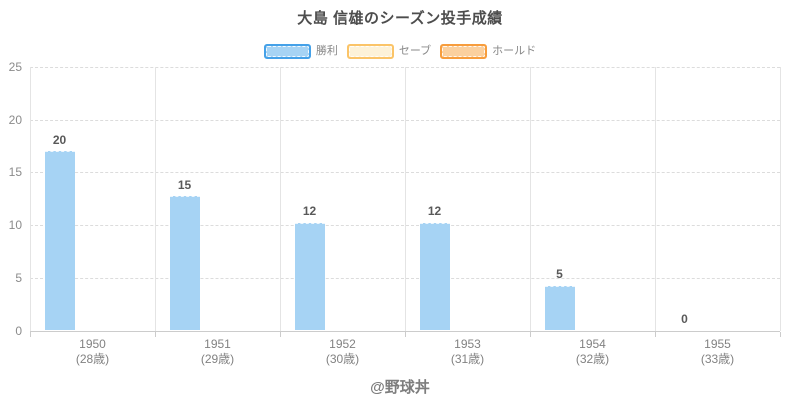  I want to click on x-axis-age: (33歳), so click(717, 359).